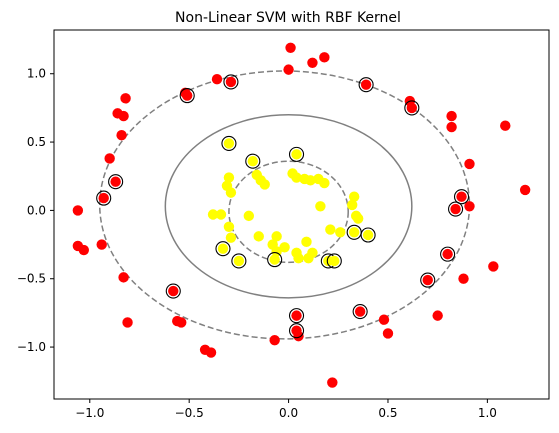  I want to click on y-tick-label: −1.0, so click(31, 347).